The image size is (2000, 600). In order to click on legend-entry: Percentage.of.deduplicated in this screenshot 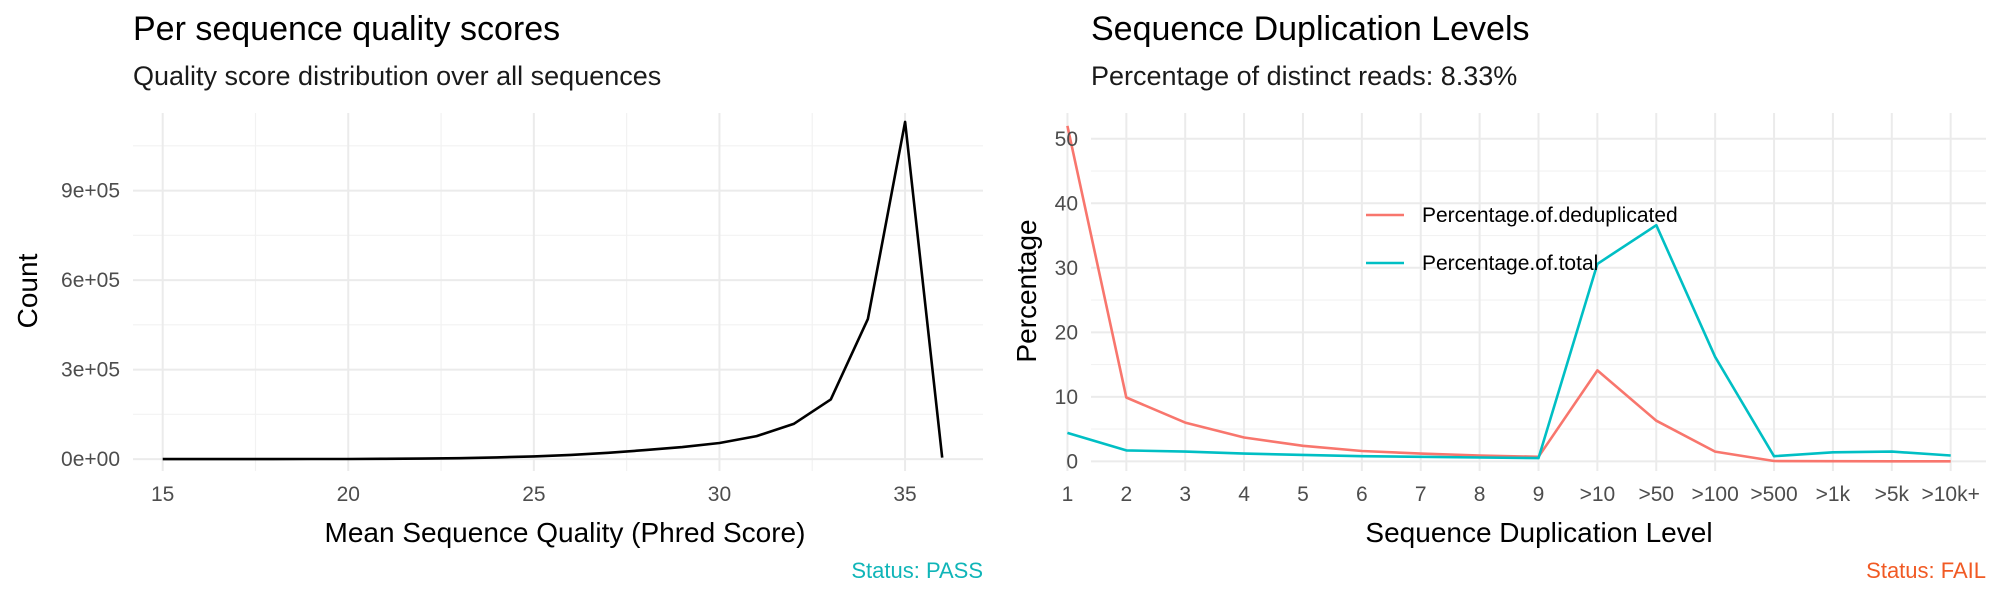, I will do `click(1550, 215)`.